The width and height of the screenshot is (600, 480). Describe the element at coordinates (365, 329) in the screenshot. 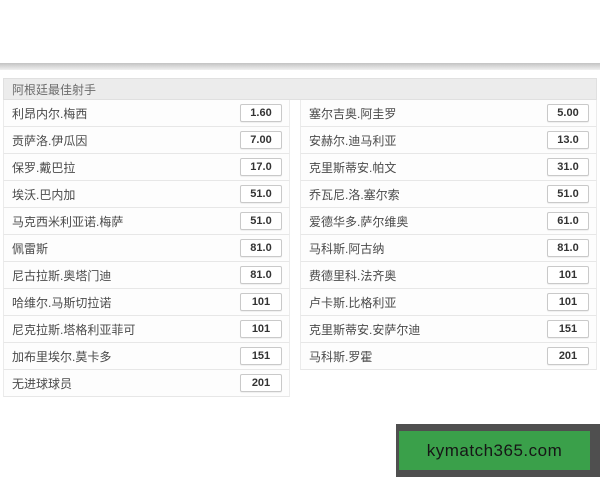

I see `player-name: 克里斯蒂安.安萨尔迪` at that location.